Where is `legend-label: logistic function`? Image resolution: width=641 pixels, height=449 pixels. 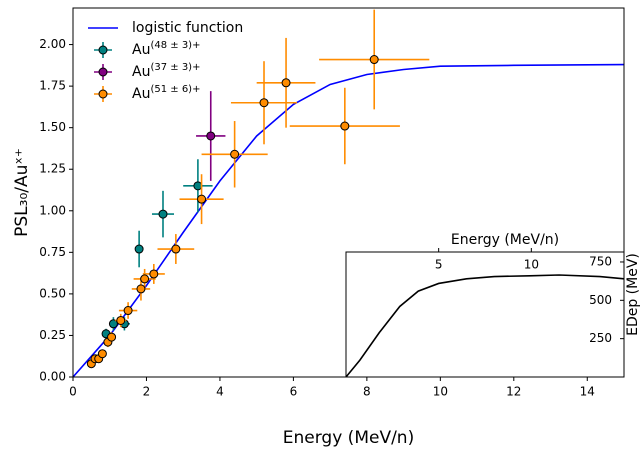
legend-label: logistic function is located at coordinates (187, 28).